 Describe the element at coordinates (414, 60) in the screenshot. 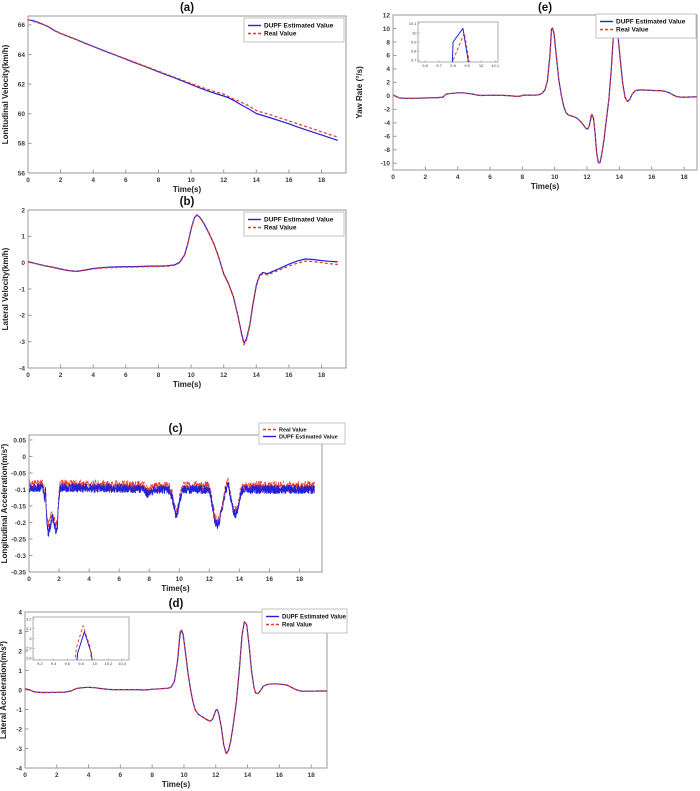

I see `svg-text: 9.7` at that location.